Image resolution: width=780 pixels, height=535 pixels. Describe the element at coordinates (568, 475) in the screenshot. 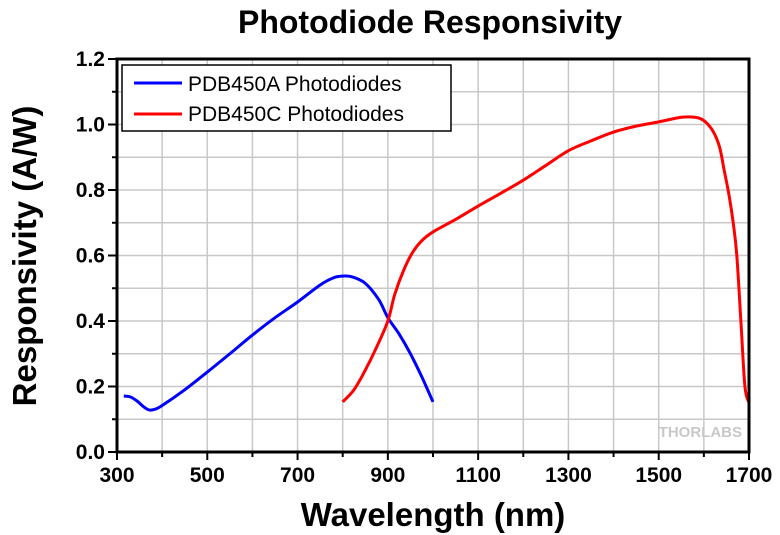

I see `x-tick-label: 1300` at that location.